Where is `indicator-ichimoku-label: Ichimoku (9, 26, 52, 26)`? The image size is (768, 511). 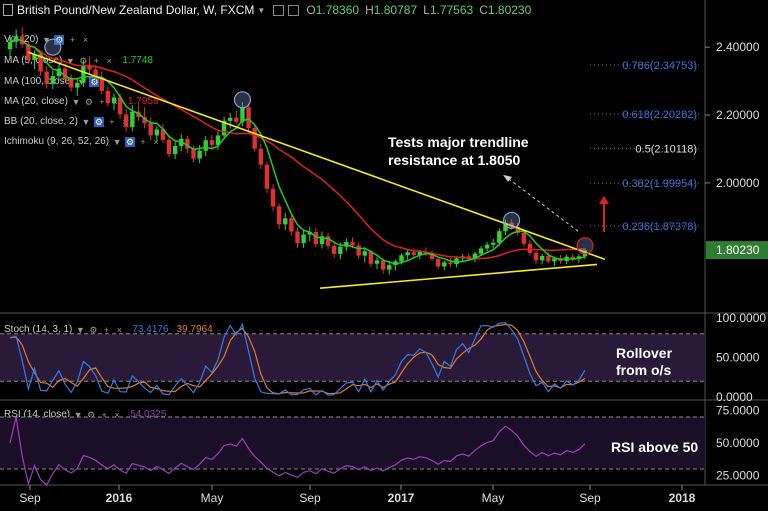 indicator-ichimoku-label: Ichimoku (9, 26, 52, 26) is located at coordinates (57, 141).